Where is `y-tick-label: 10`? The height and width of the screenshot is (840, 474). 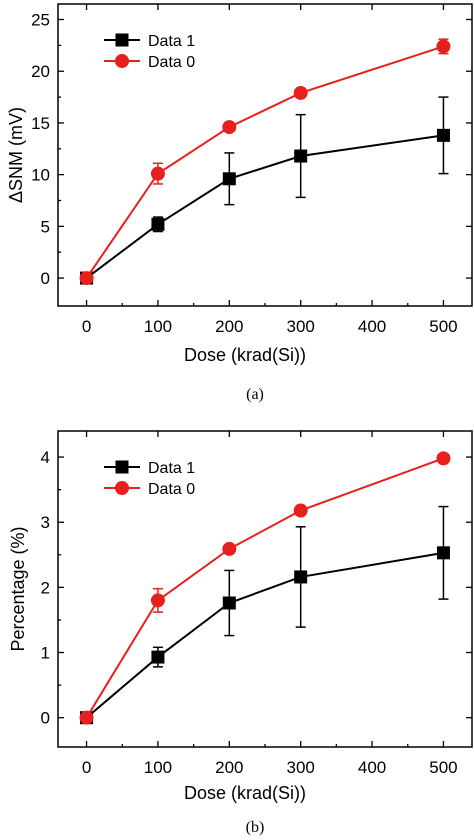
y-tick-label: 10 is located at coordinates (40, 175).